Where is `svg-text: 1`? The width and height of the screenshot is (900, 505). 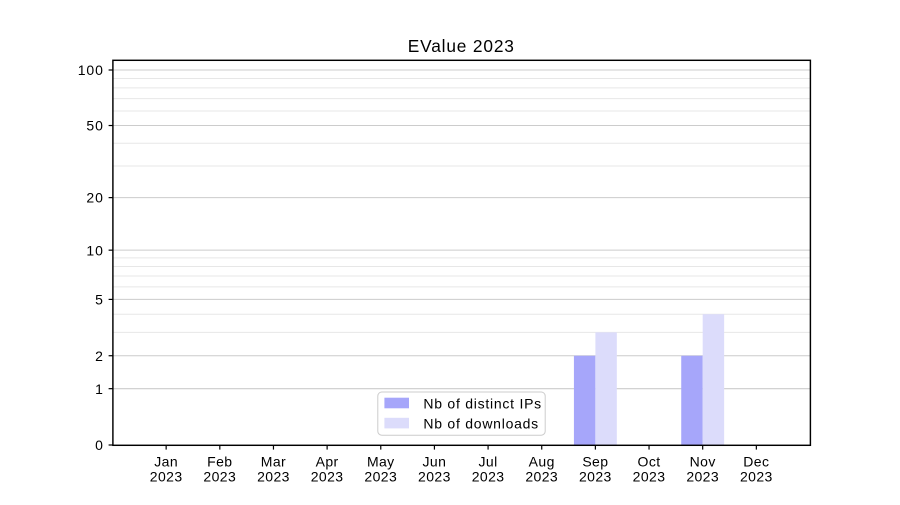 svg-text: 1 is located at coordinates (99, 389).